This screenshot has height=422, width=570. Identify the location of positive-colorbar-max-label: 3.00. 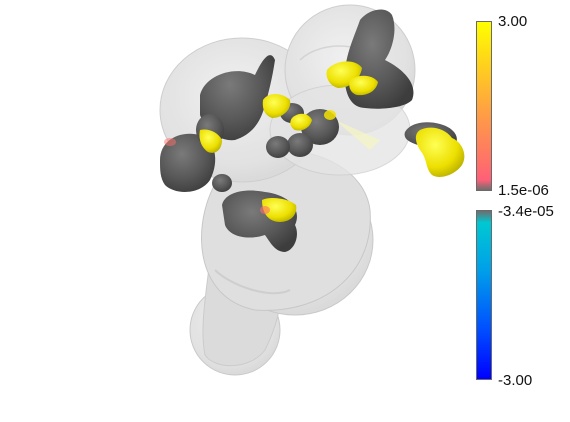
(513, 21).